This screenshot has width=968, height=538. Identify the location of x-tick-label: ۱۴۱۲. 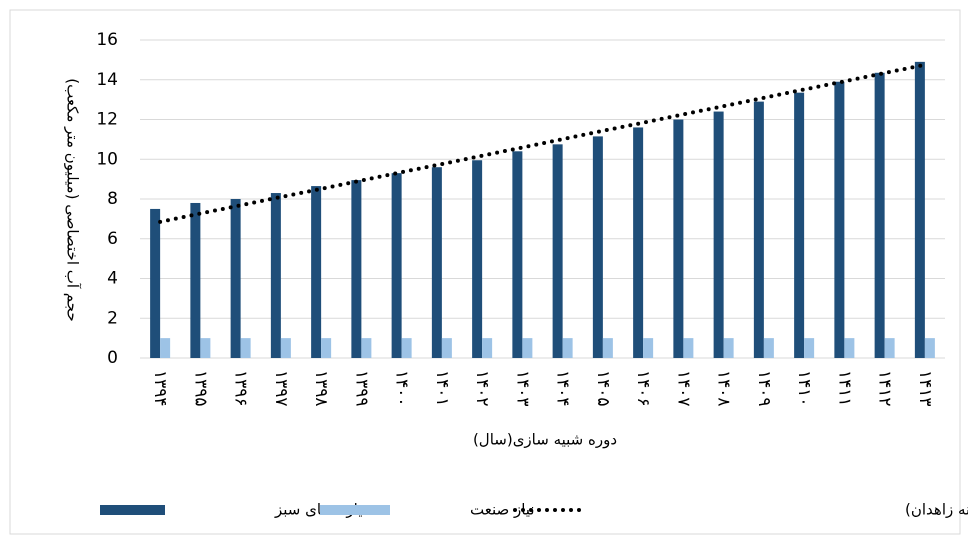
(885, 388).